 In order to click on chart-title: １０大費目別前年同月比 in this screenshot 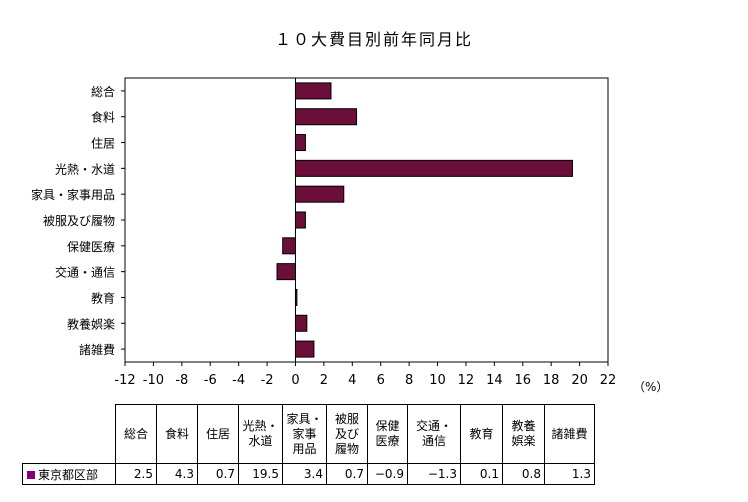, I will do `click(373, 39)`.